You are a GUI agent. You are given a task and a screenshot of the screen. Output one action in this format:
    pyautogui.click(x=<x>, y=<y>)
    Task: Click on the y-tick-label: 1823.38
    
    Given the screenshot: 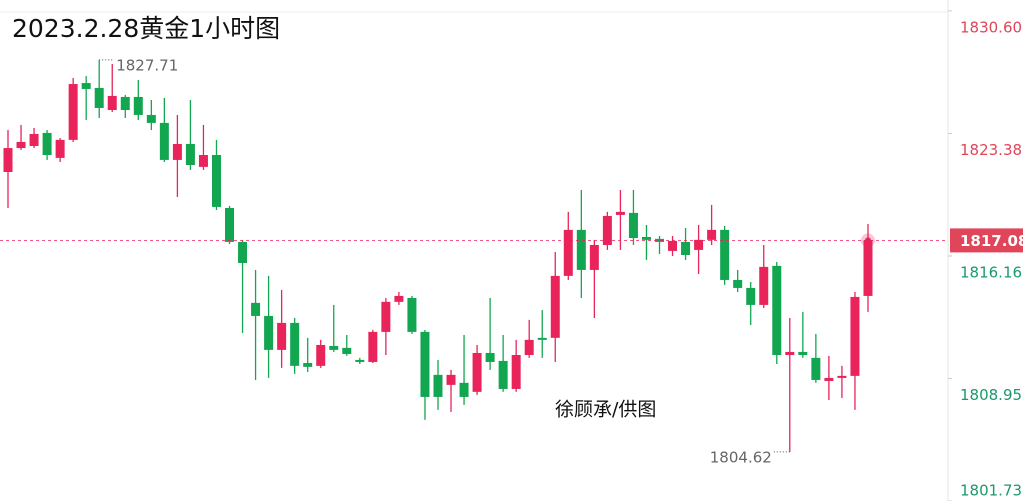 What is the action you would take?
    pyautogui.click(x=991, y=150)
    